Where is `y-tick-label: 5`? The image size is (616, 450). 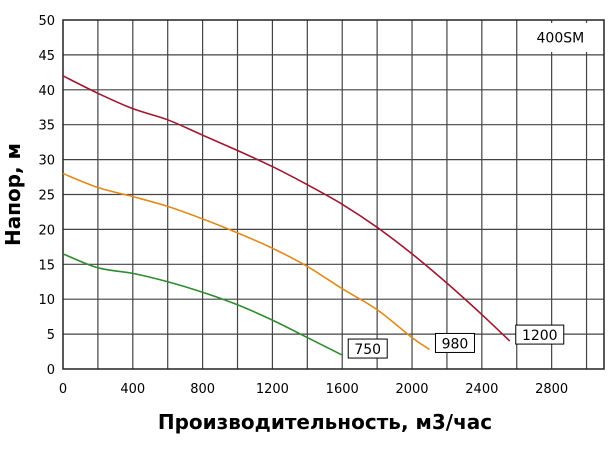 y-tick-label: 5 is located at coordinates (51, 335).